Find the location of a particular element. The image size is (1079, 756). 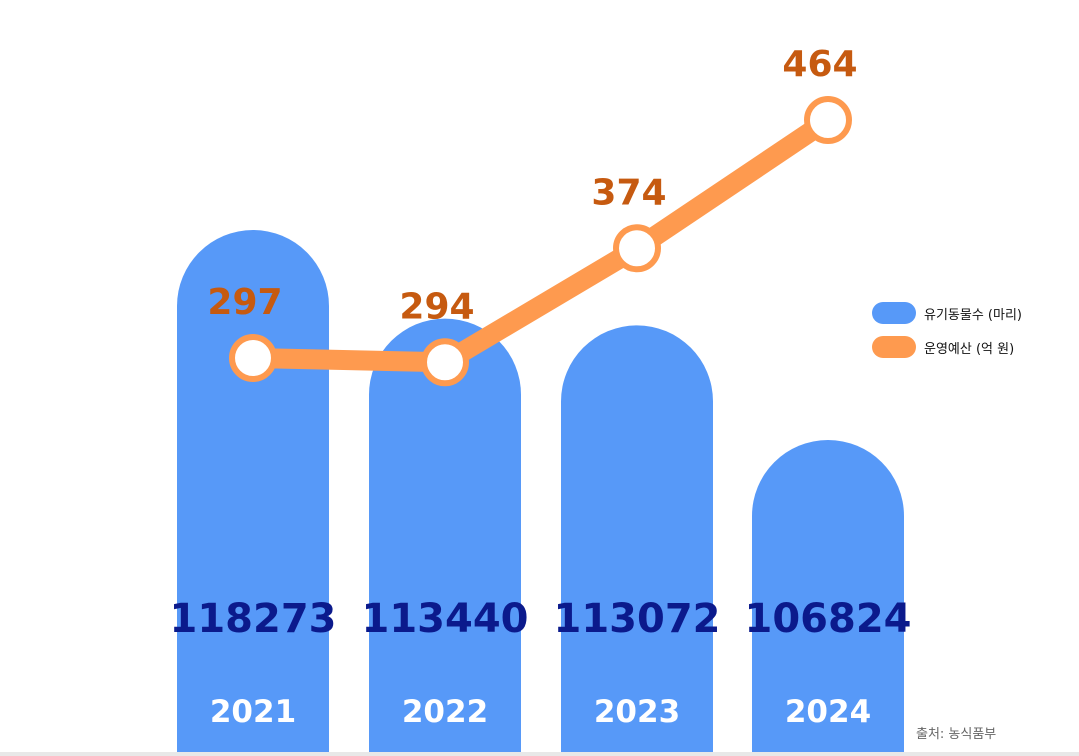

bar-value-2024: 106824 is located at coordinates (828, 619).